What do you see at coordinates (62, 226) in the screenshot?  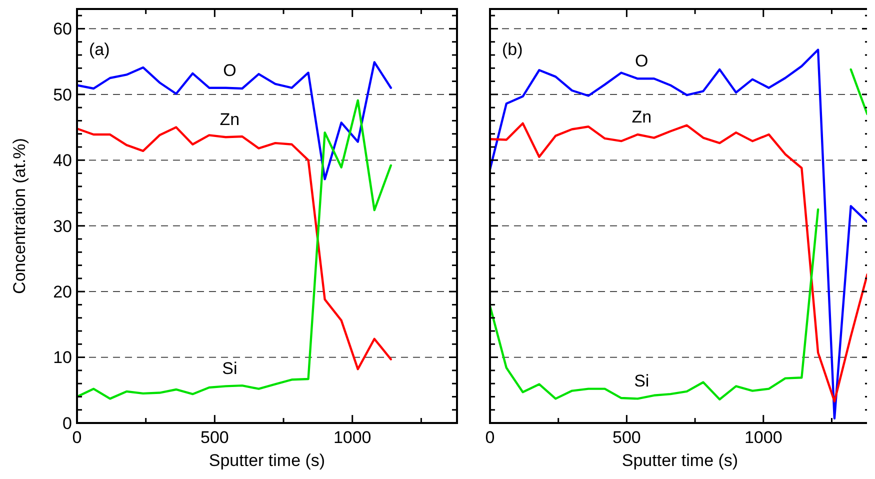 I see `y-tick-label: 30` at bounding box center [62, 226].